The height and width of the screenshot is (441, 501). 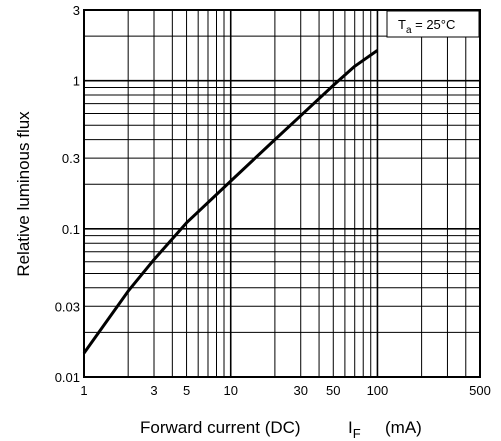 What do you see at coordinates (153, 390) in the screenshot?
I see `x-tick-label: 3` at bounding box center [153, 390].